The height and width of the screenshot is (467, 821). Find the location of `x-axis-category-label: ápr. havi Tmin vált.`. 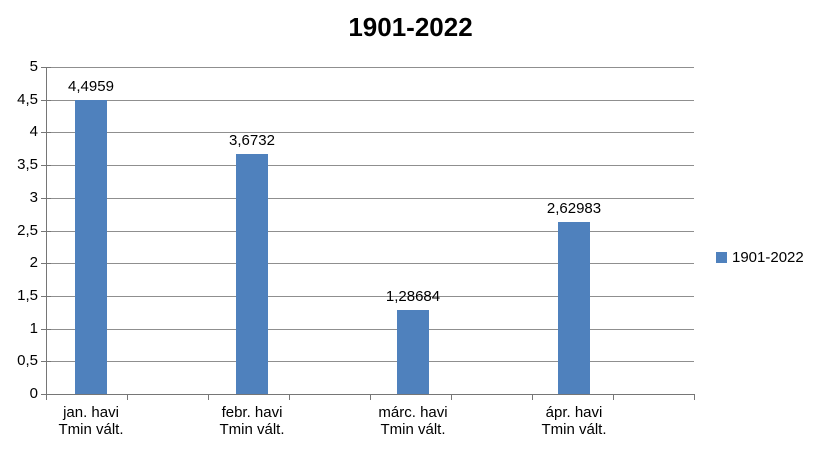

x-axis-category-label: ápr. havi Tmin vált. is located at coordinates (574, 421).